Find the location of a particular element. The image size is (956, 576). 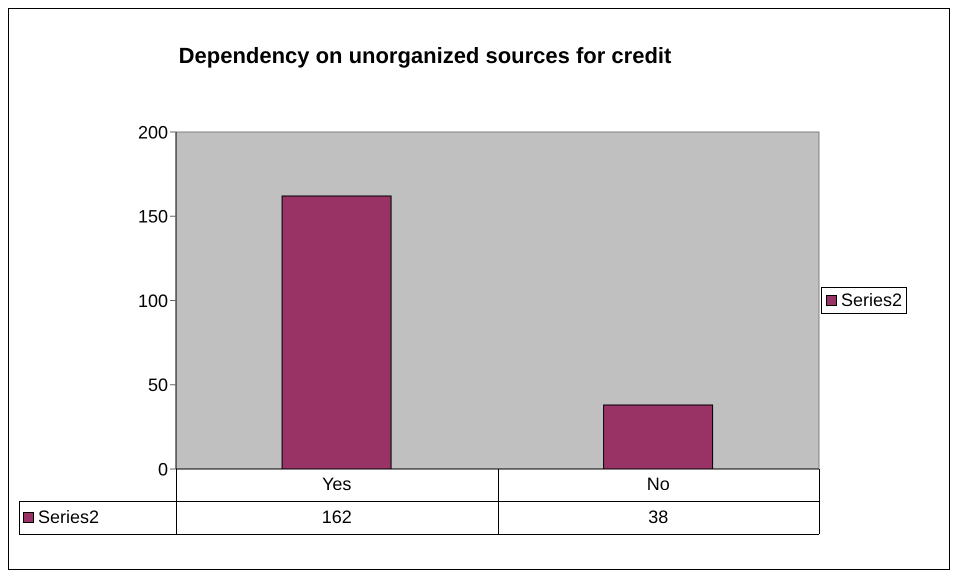

chart-title: Dependency on unorganized sources for credit is located at coordinates (425, 56).